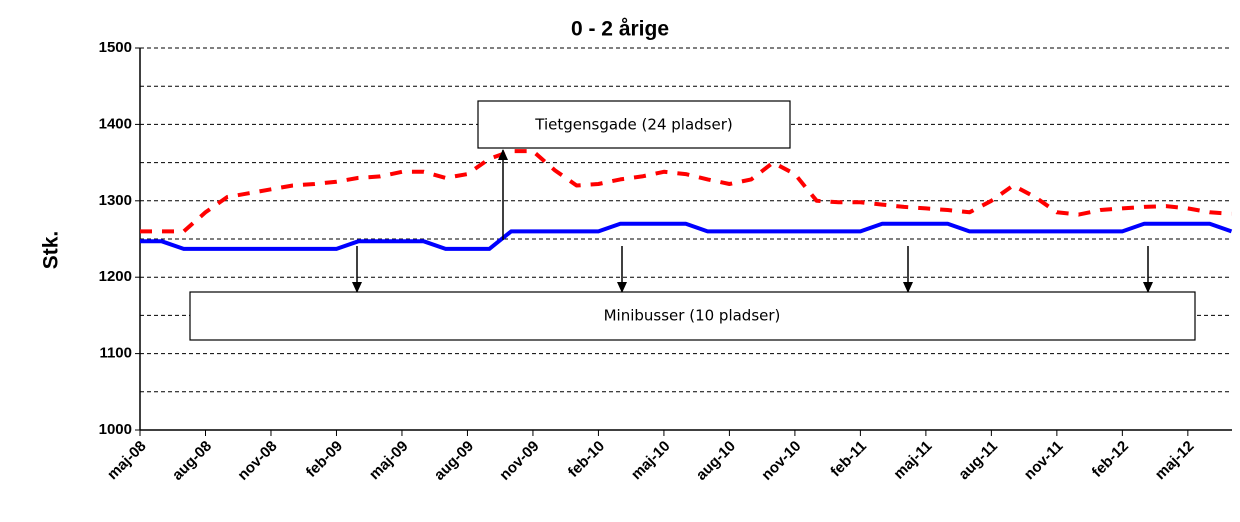  What do you see at coordinates (912, 460) in the screenshot?
I see `x-tick-label: maj-11` at bounding box center [912, 460].